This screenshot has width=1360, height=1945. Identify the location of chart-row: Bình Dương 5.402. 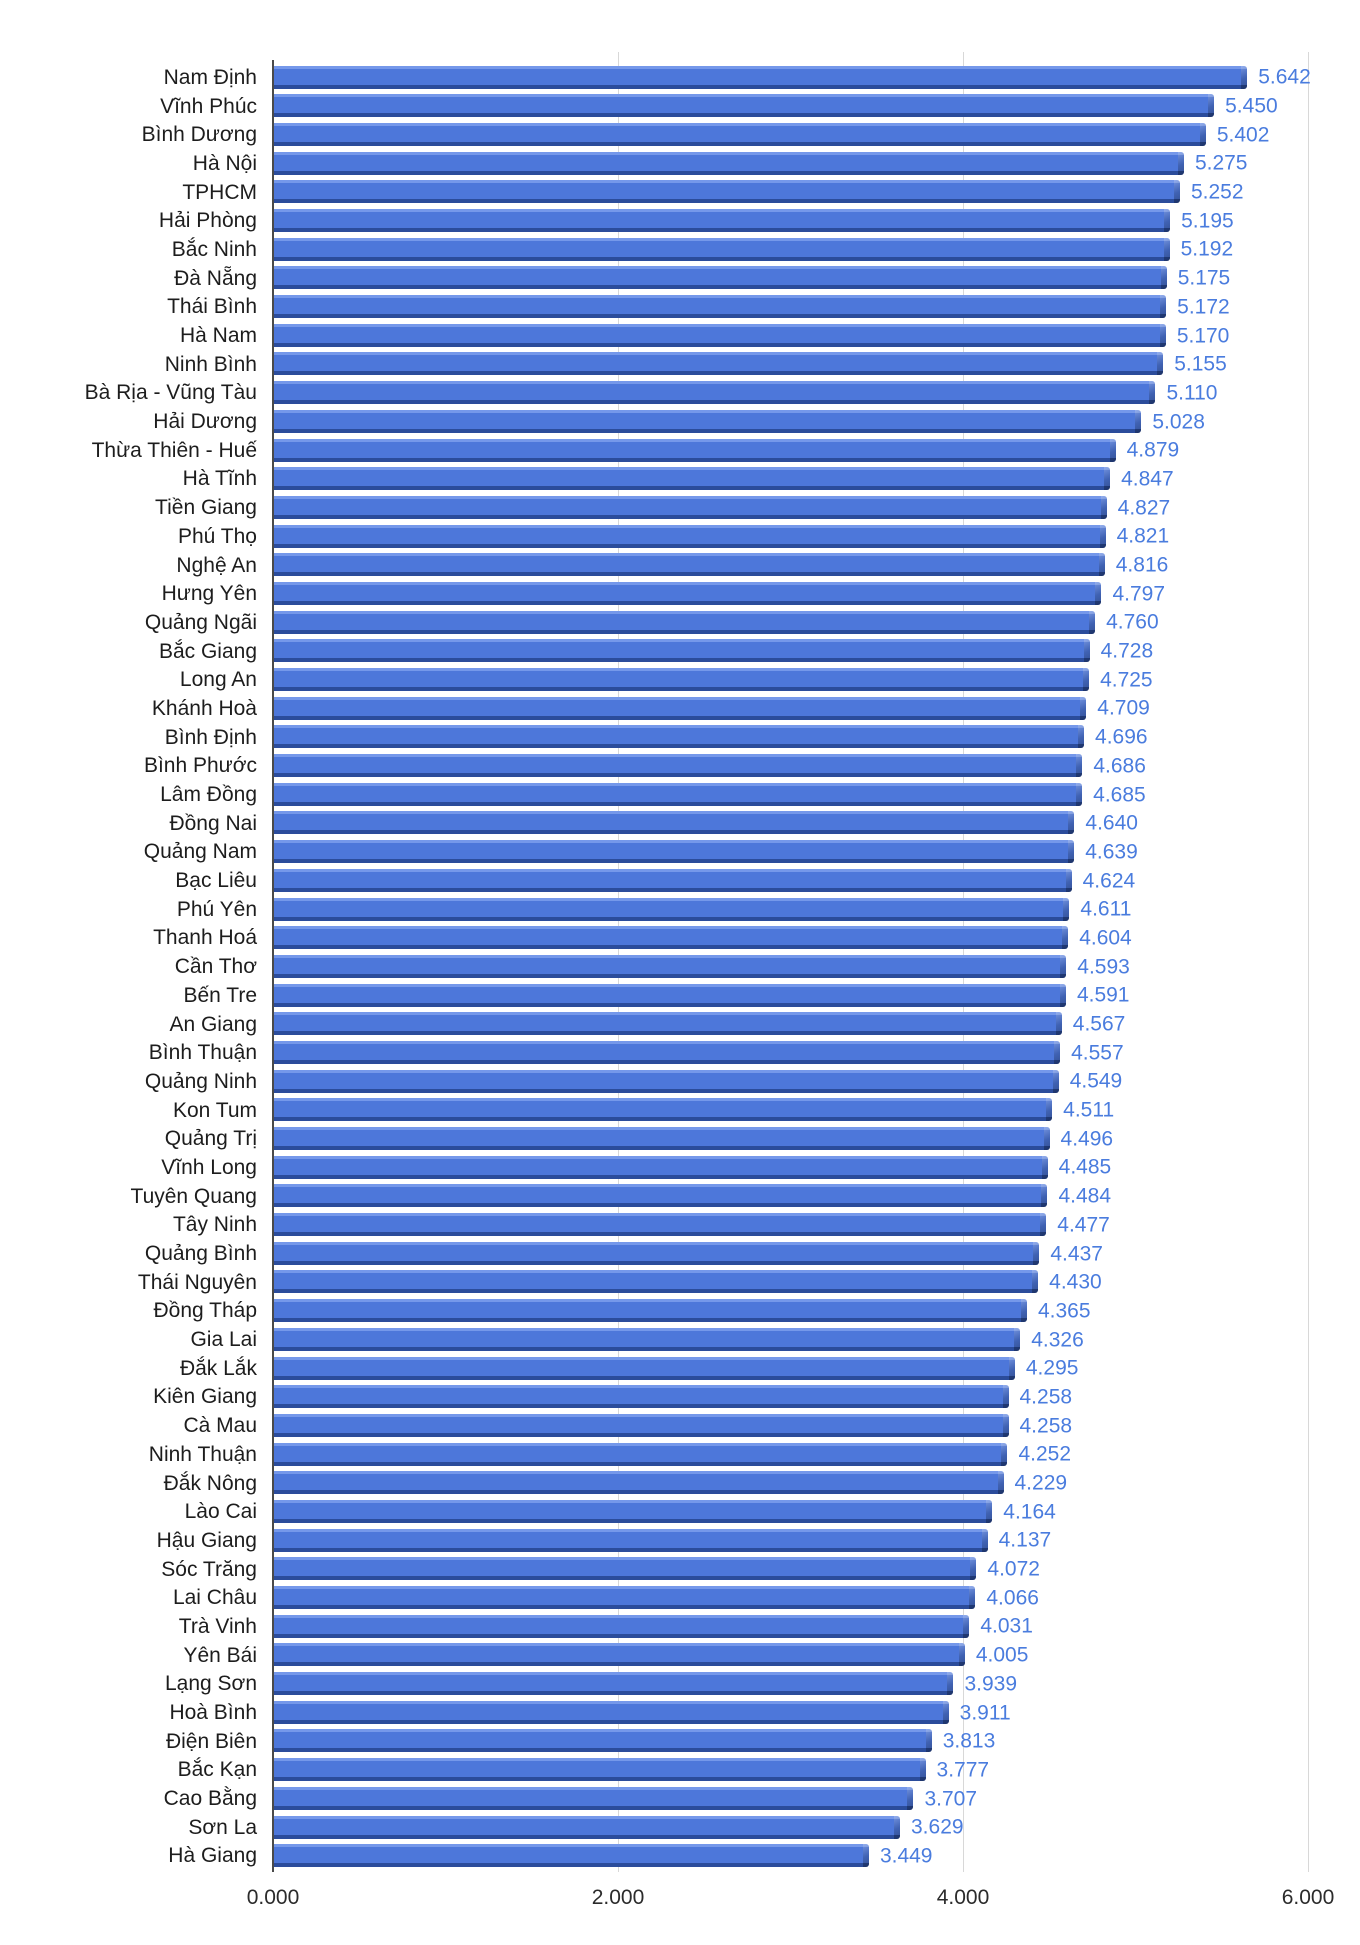
(680, 134).